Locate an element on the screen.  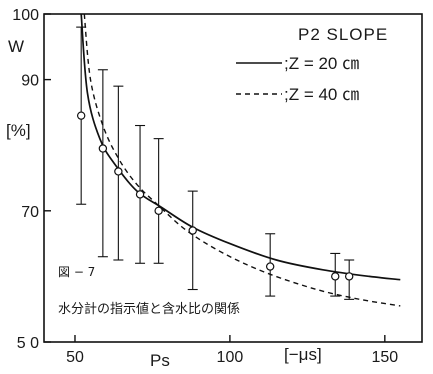
y-axis-label: W is located at coordinates (16, 46).